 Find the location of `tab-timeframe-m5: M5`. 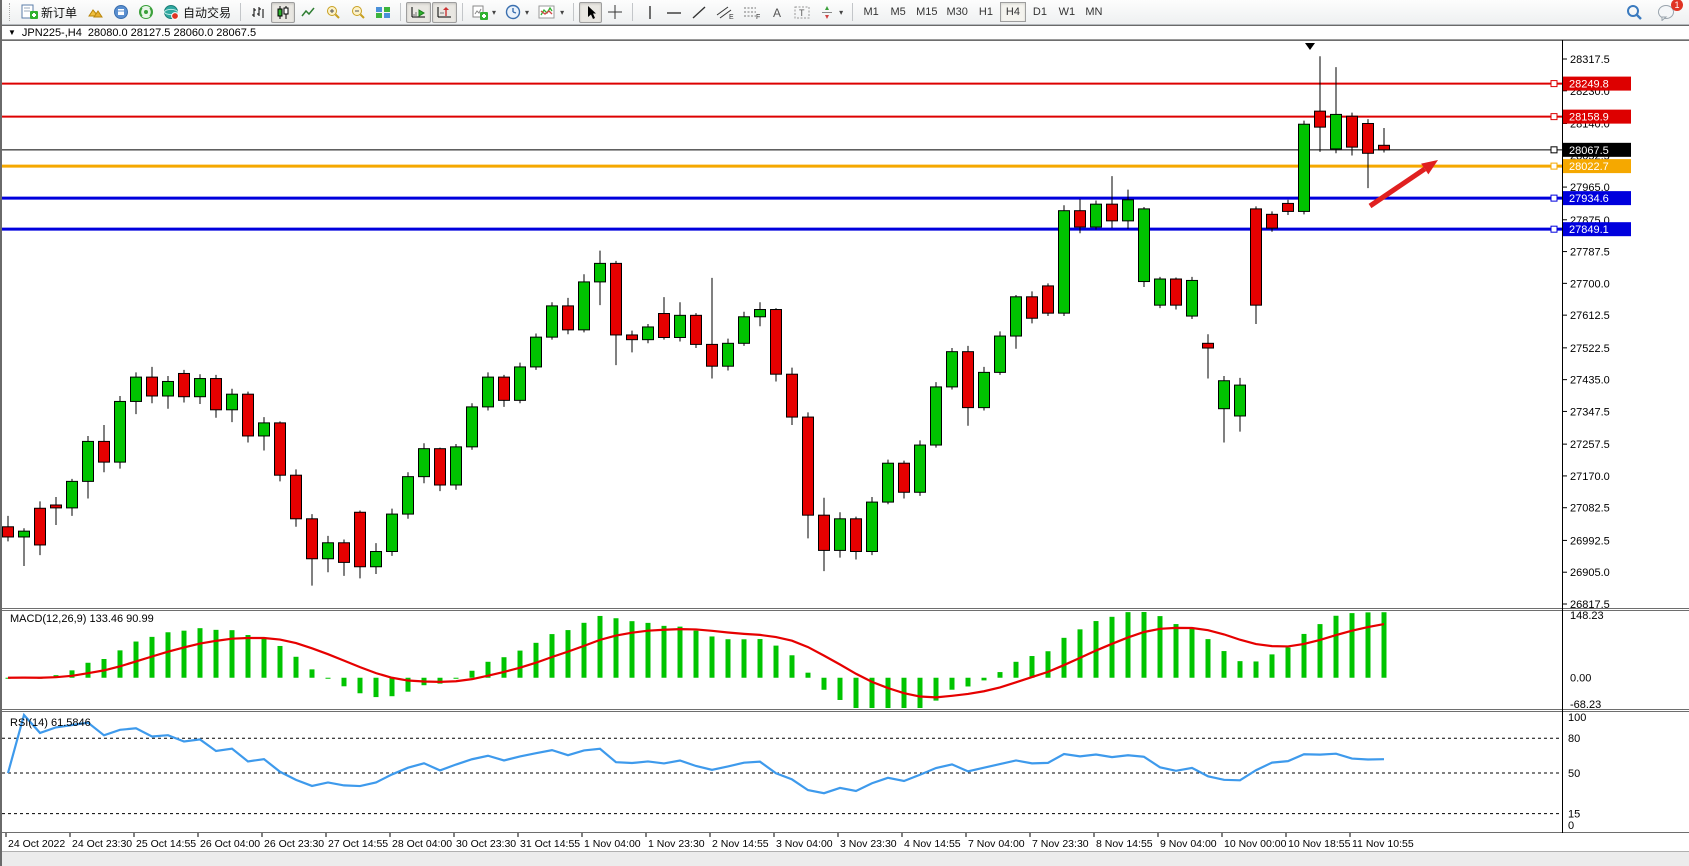

tab-timeframe-m5: M5 is located at coordinates (898, 12).